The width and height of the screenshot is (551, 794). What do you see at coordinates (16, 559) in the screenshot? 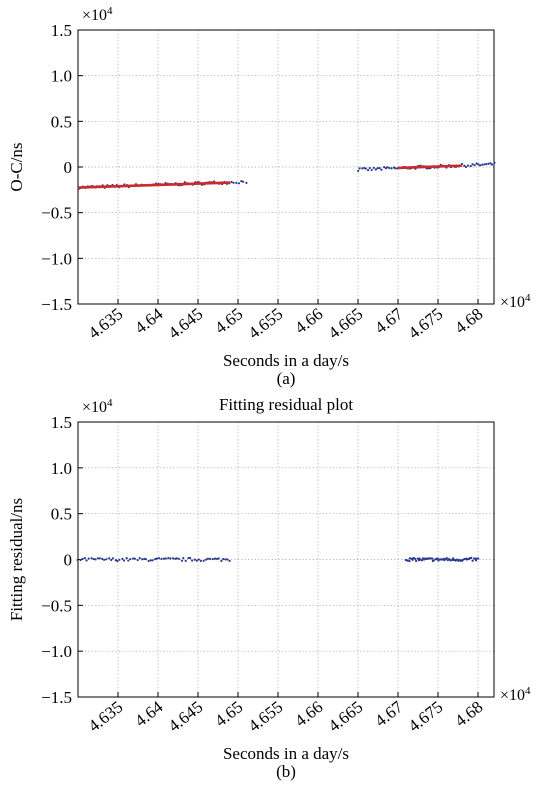
I see `panel-b-ylabel: Fitting residual/ns` at bounding box center [16, 559].